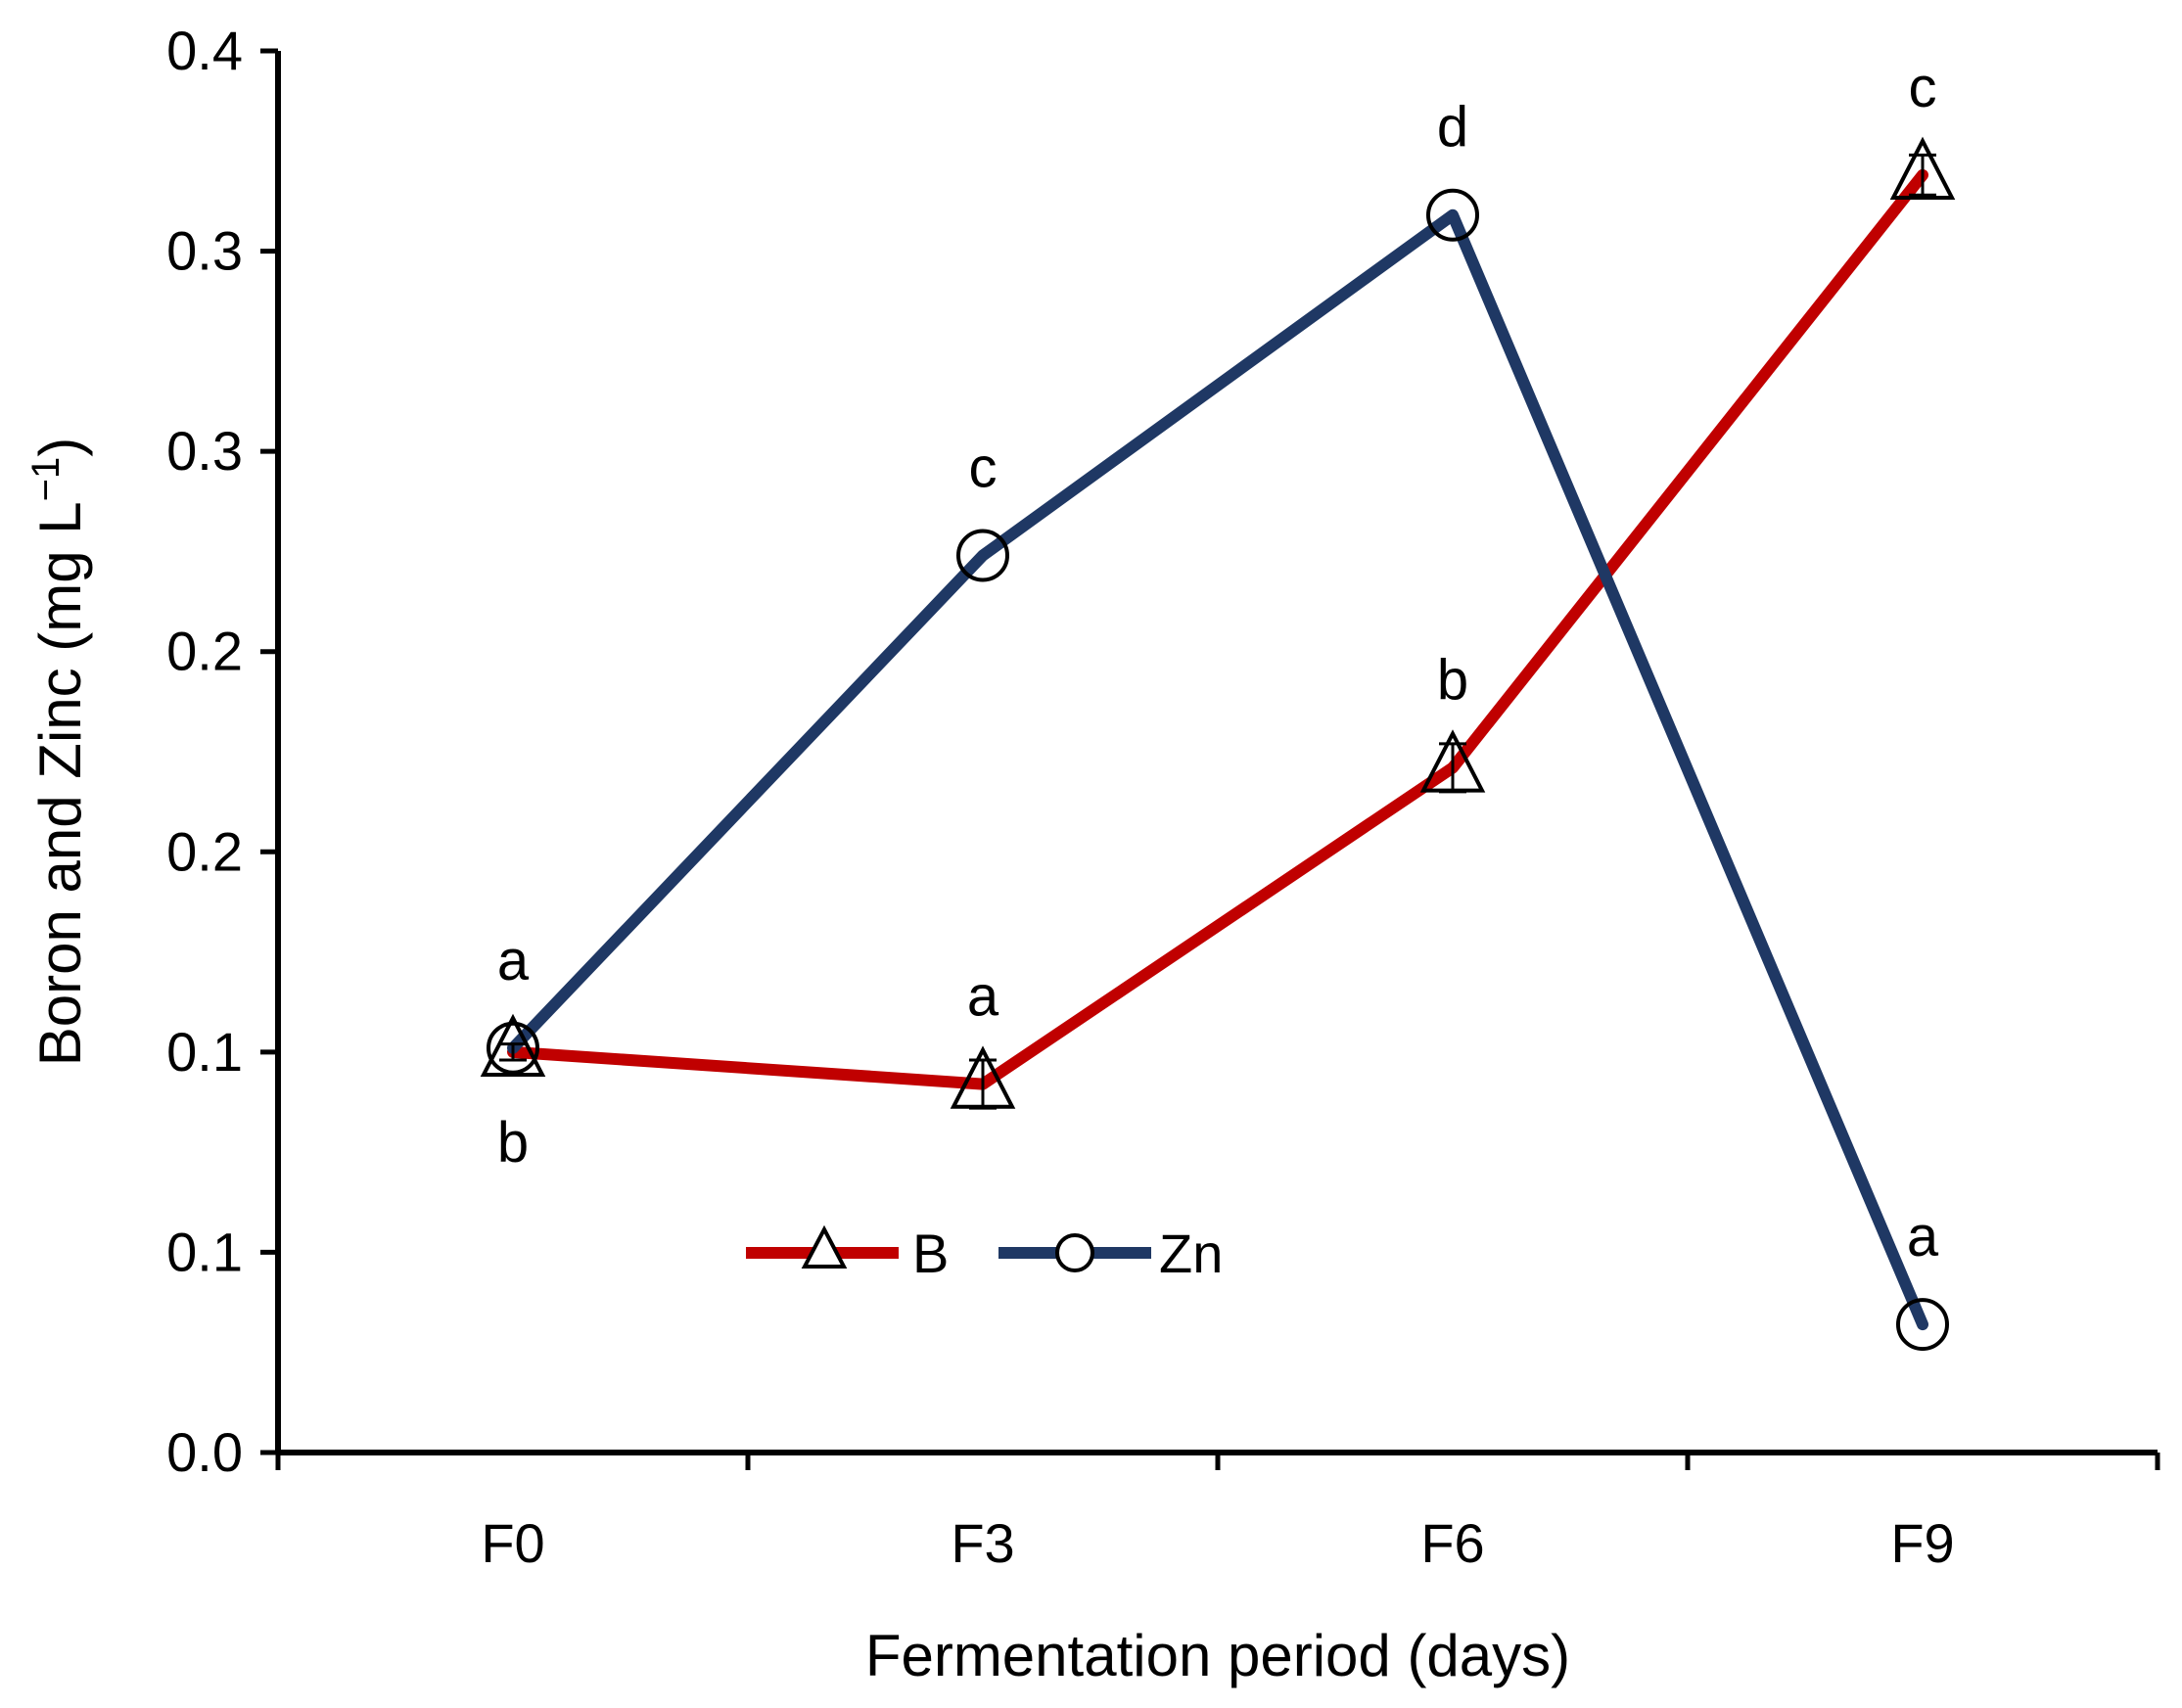 This screenshot has width=2182, height=1708. What do you see at coordinates (204, 50) in the screenshot?
I see `y-tick-label: 0.4` at bounding box center [204, 50].